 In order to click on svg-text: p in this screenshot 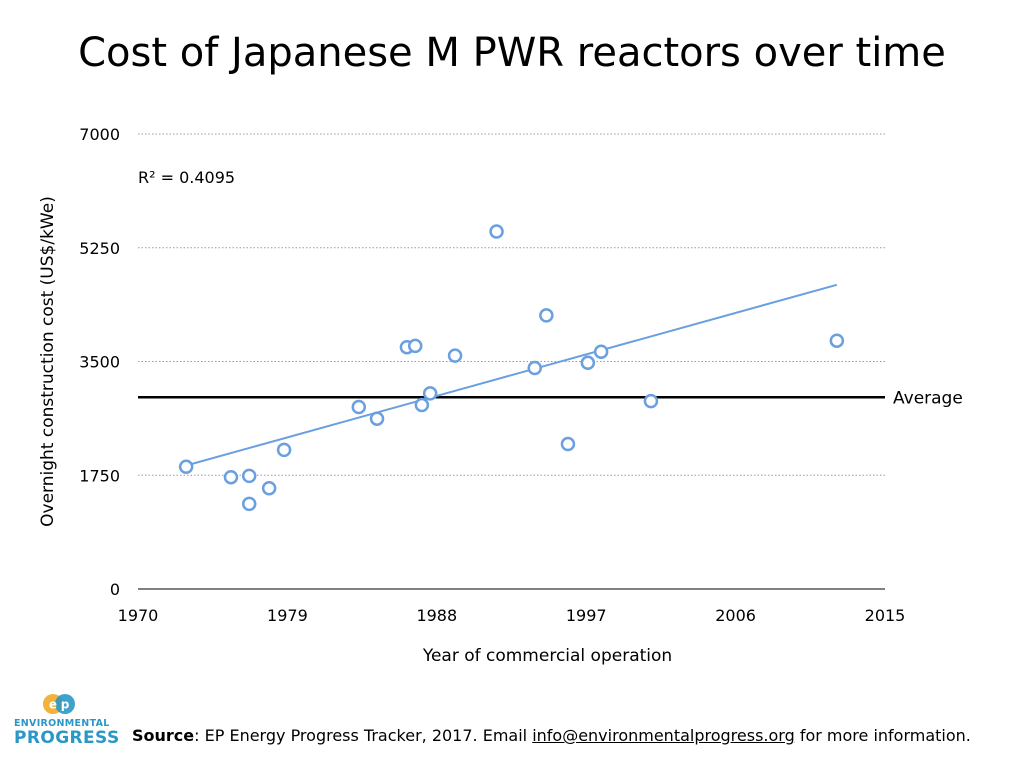, I will do `click(65, 705)`.